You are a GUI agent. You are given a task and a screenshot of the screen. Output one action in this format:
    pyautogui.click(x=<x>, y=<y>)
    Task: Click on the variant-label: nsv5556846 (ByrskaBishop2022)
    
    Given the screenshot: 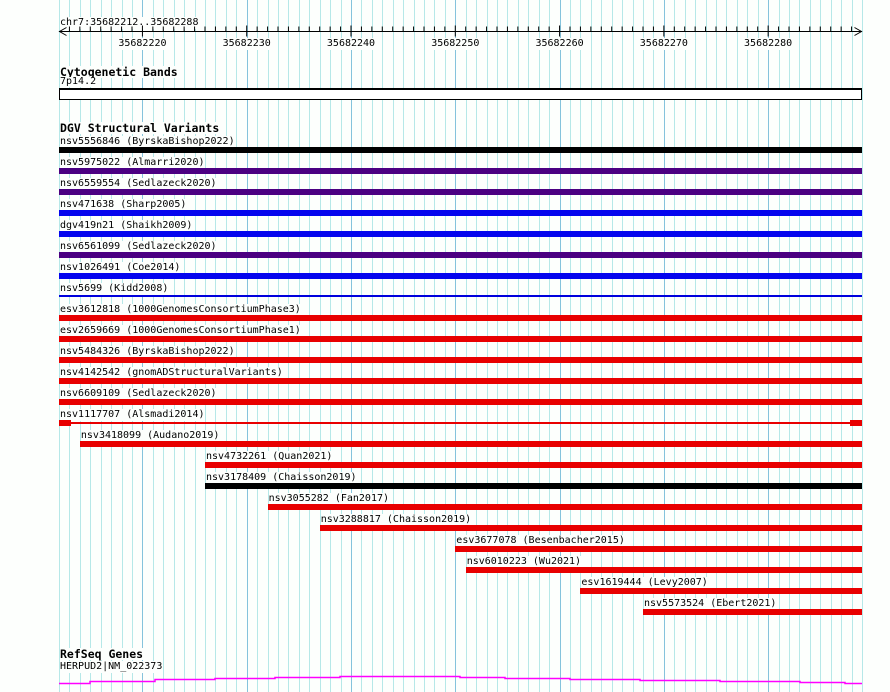 What is the action you would take?
    pyautogui.click(x=147, y=142)
    